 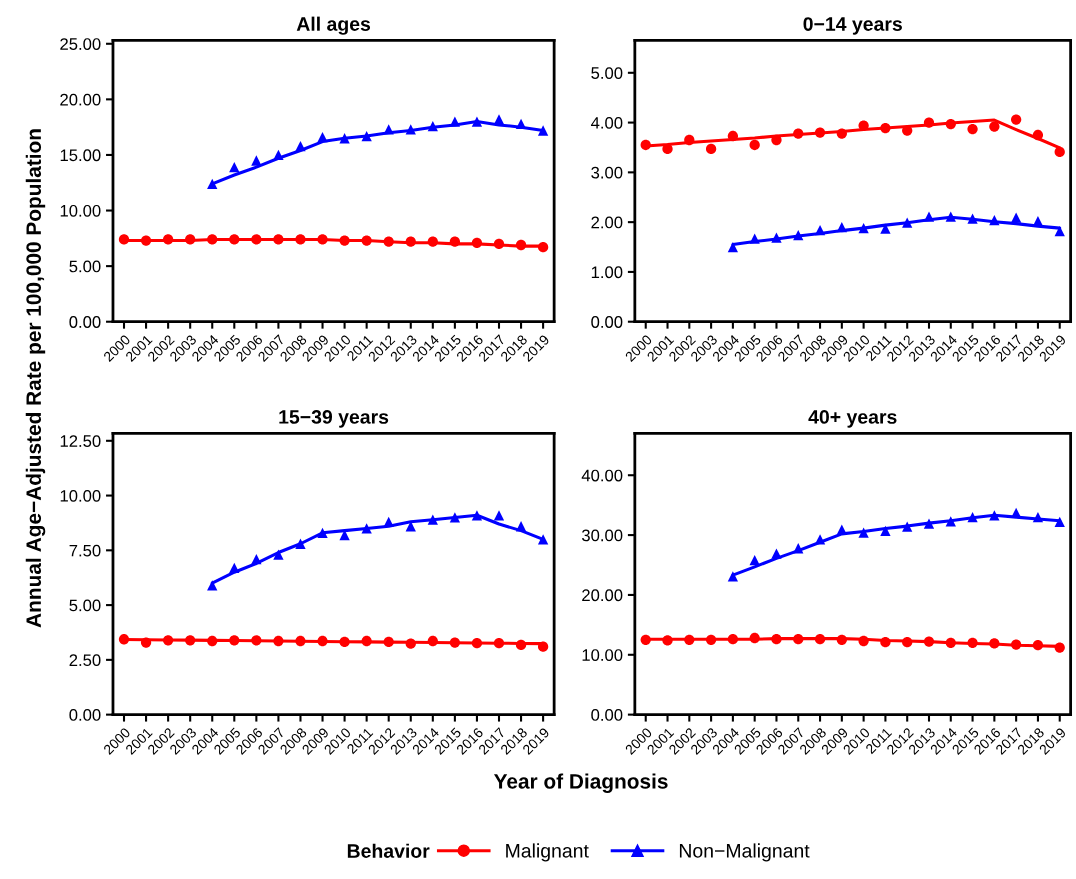 I want to click on legend-label: Non−Malignant, so click(x=744, y=852).